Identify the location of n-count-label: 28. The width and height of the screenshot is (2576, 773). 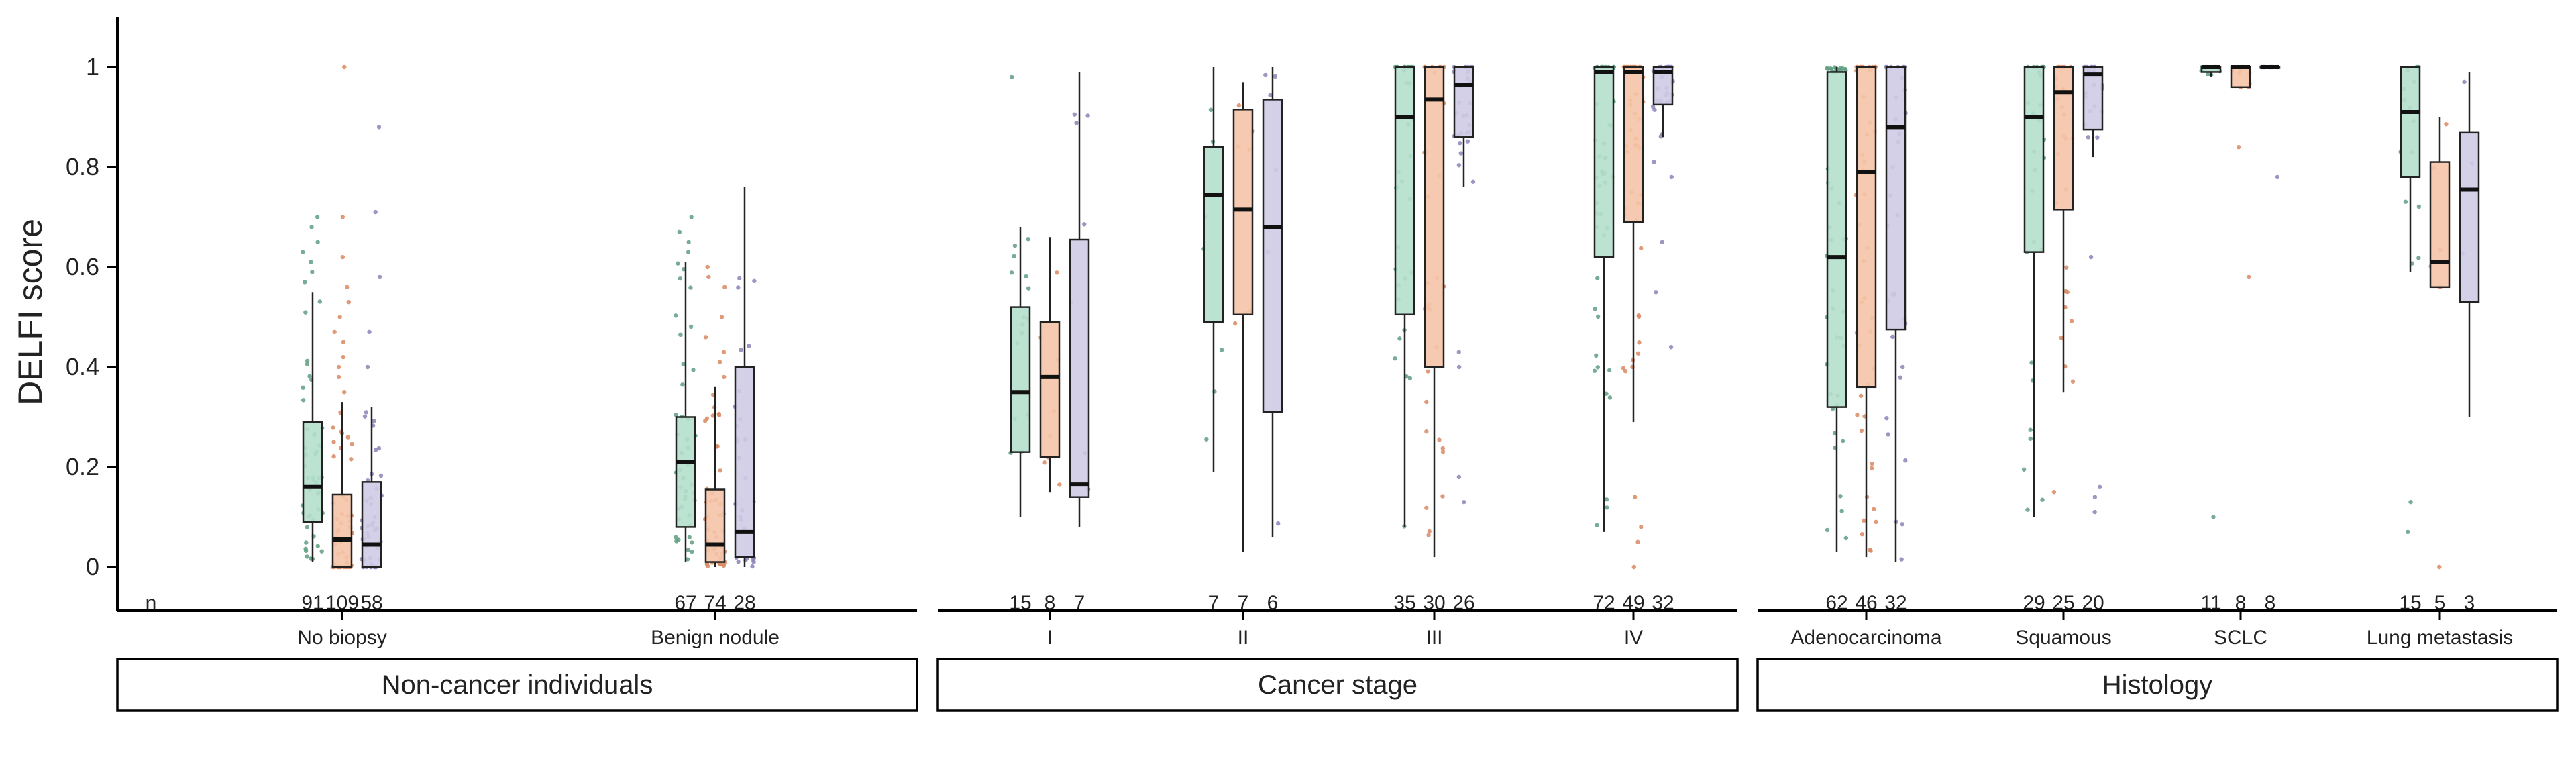
(744, 603).